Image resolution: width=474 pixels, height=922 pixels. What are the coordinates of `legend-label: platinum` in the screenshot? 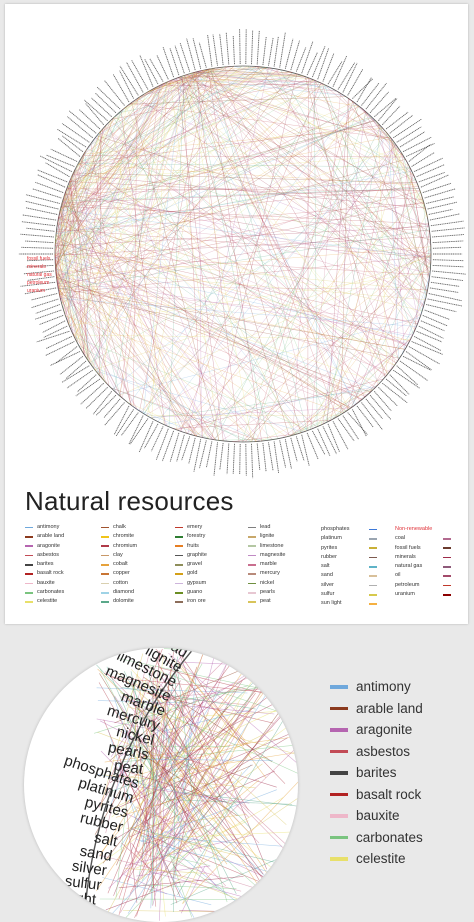 It's located at (342, 538).